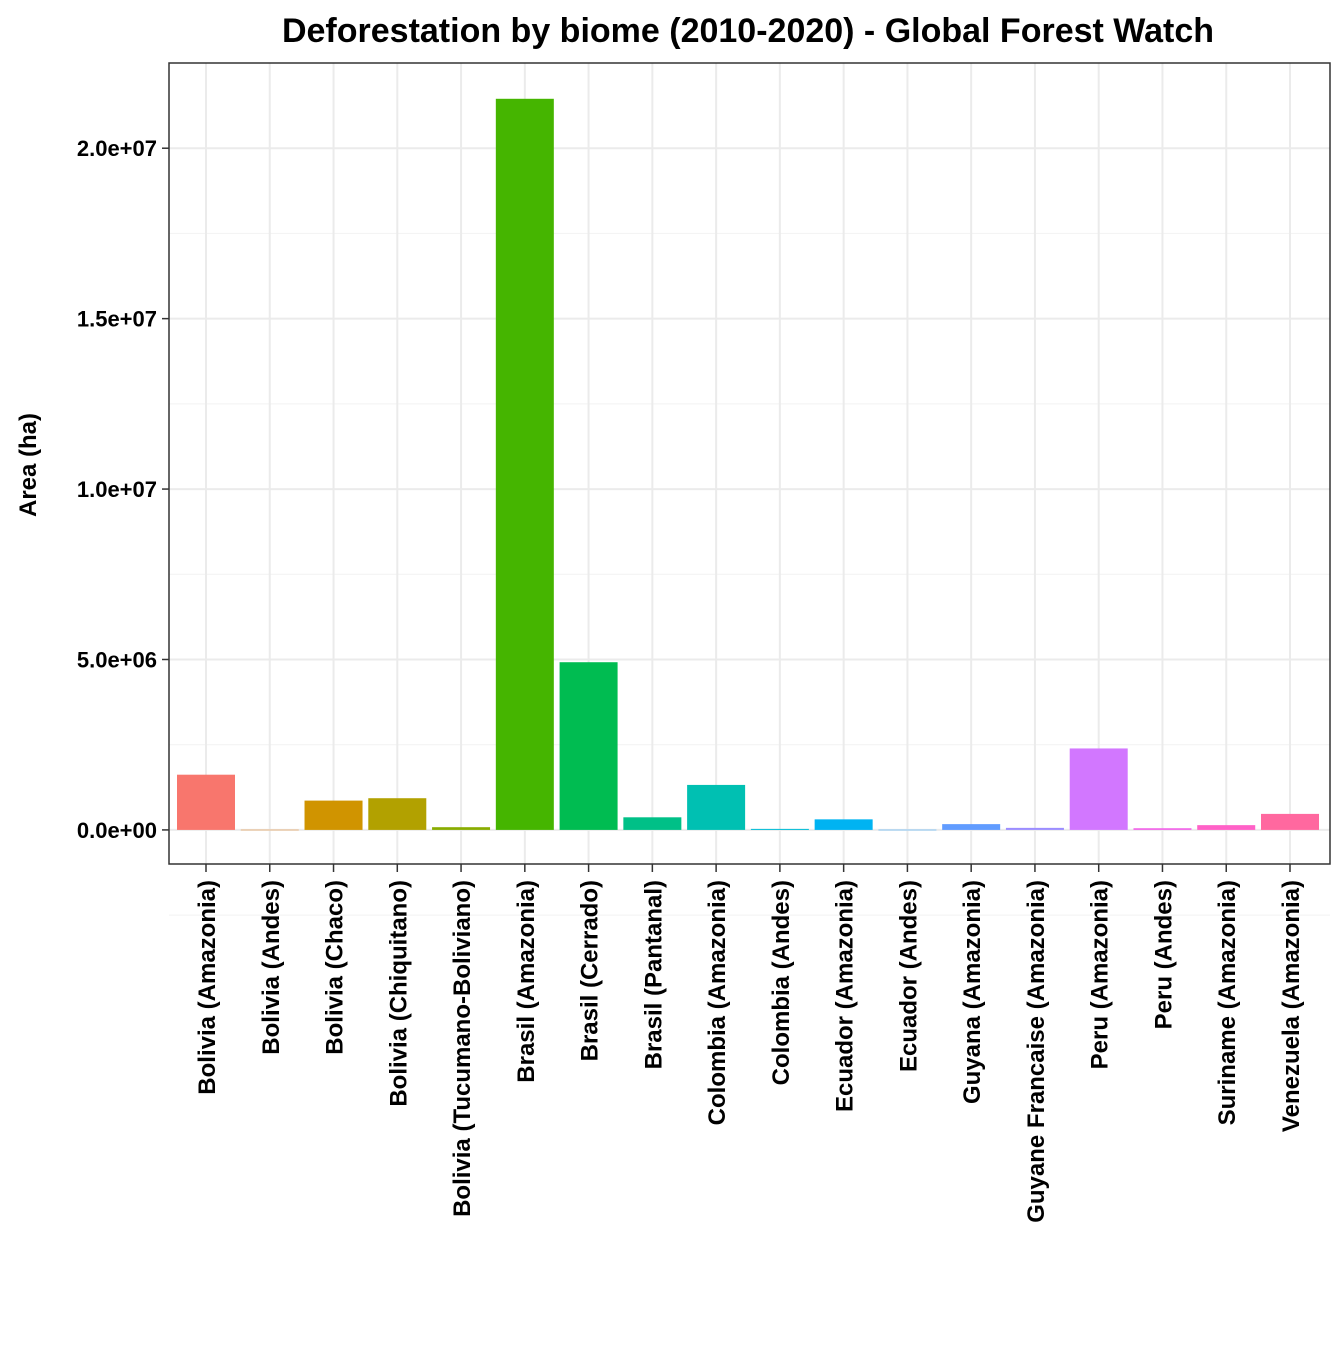 This screenshot has height=1349, width=1344. Describe the element at coordinates (1291, 1006) in the screenshot. I see `x-tick-label: Venezuela (Amazonia)` at that location.